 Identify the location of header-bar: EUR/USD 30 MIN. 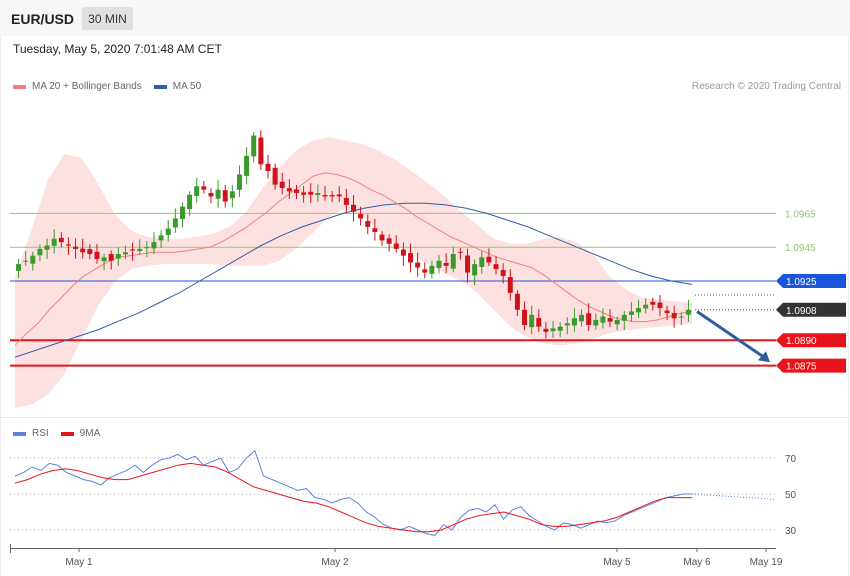
(425, 18).